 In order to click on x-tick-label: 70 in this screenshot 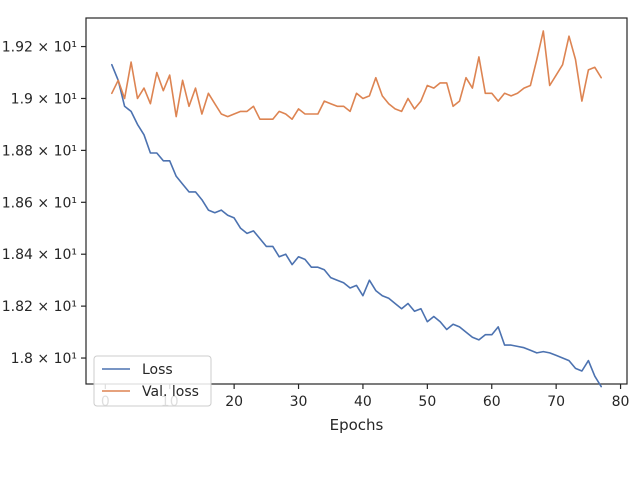, I will do `click(556, 402)`.